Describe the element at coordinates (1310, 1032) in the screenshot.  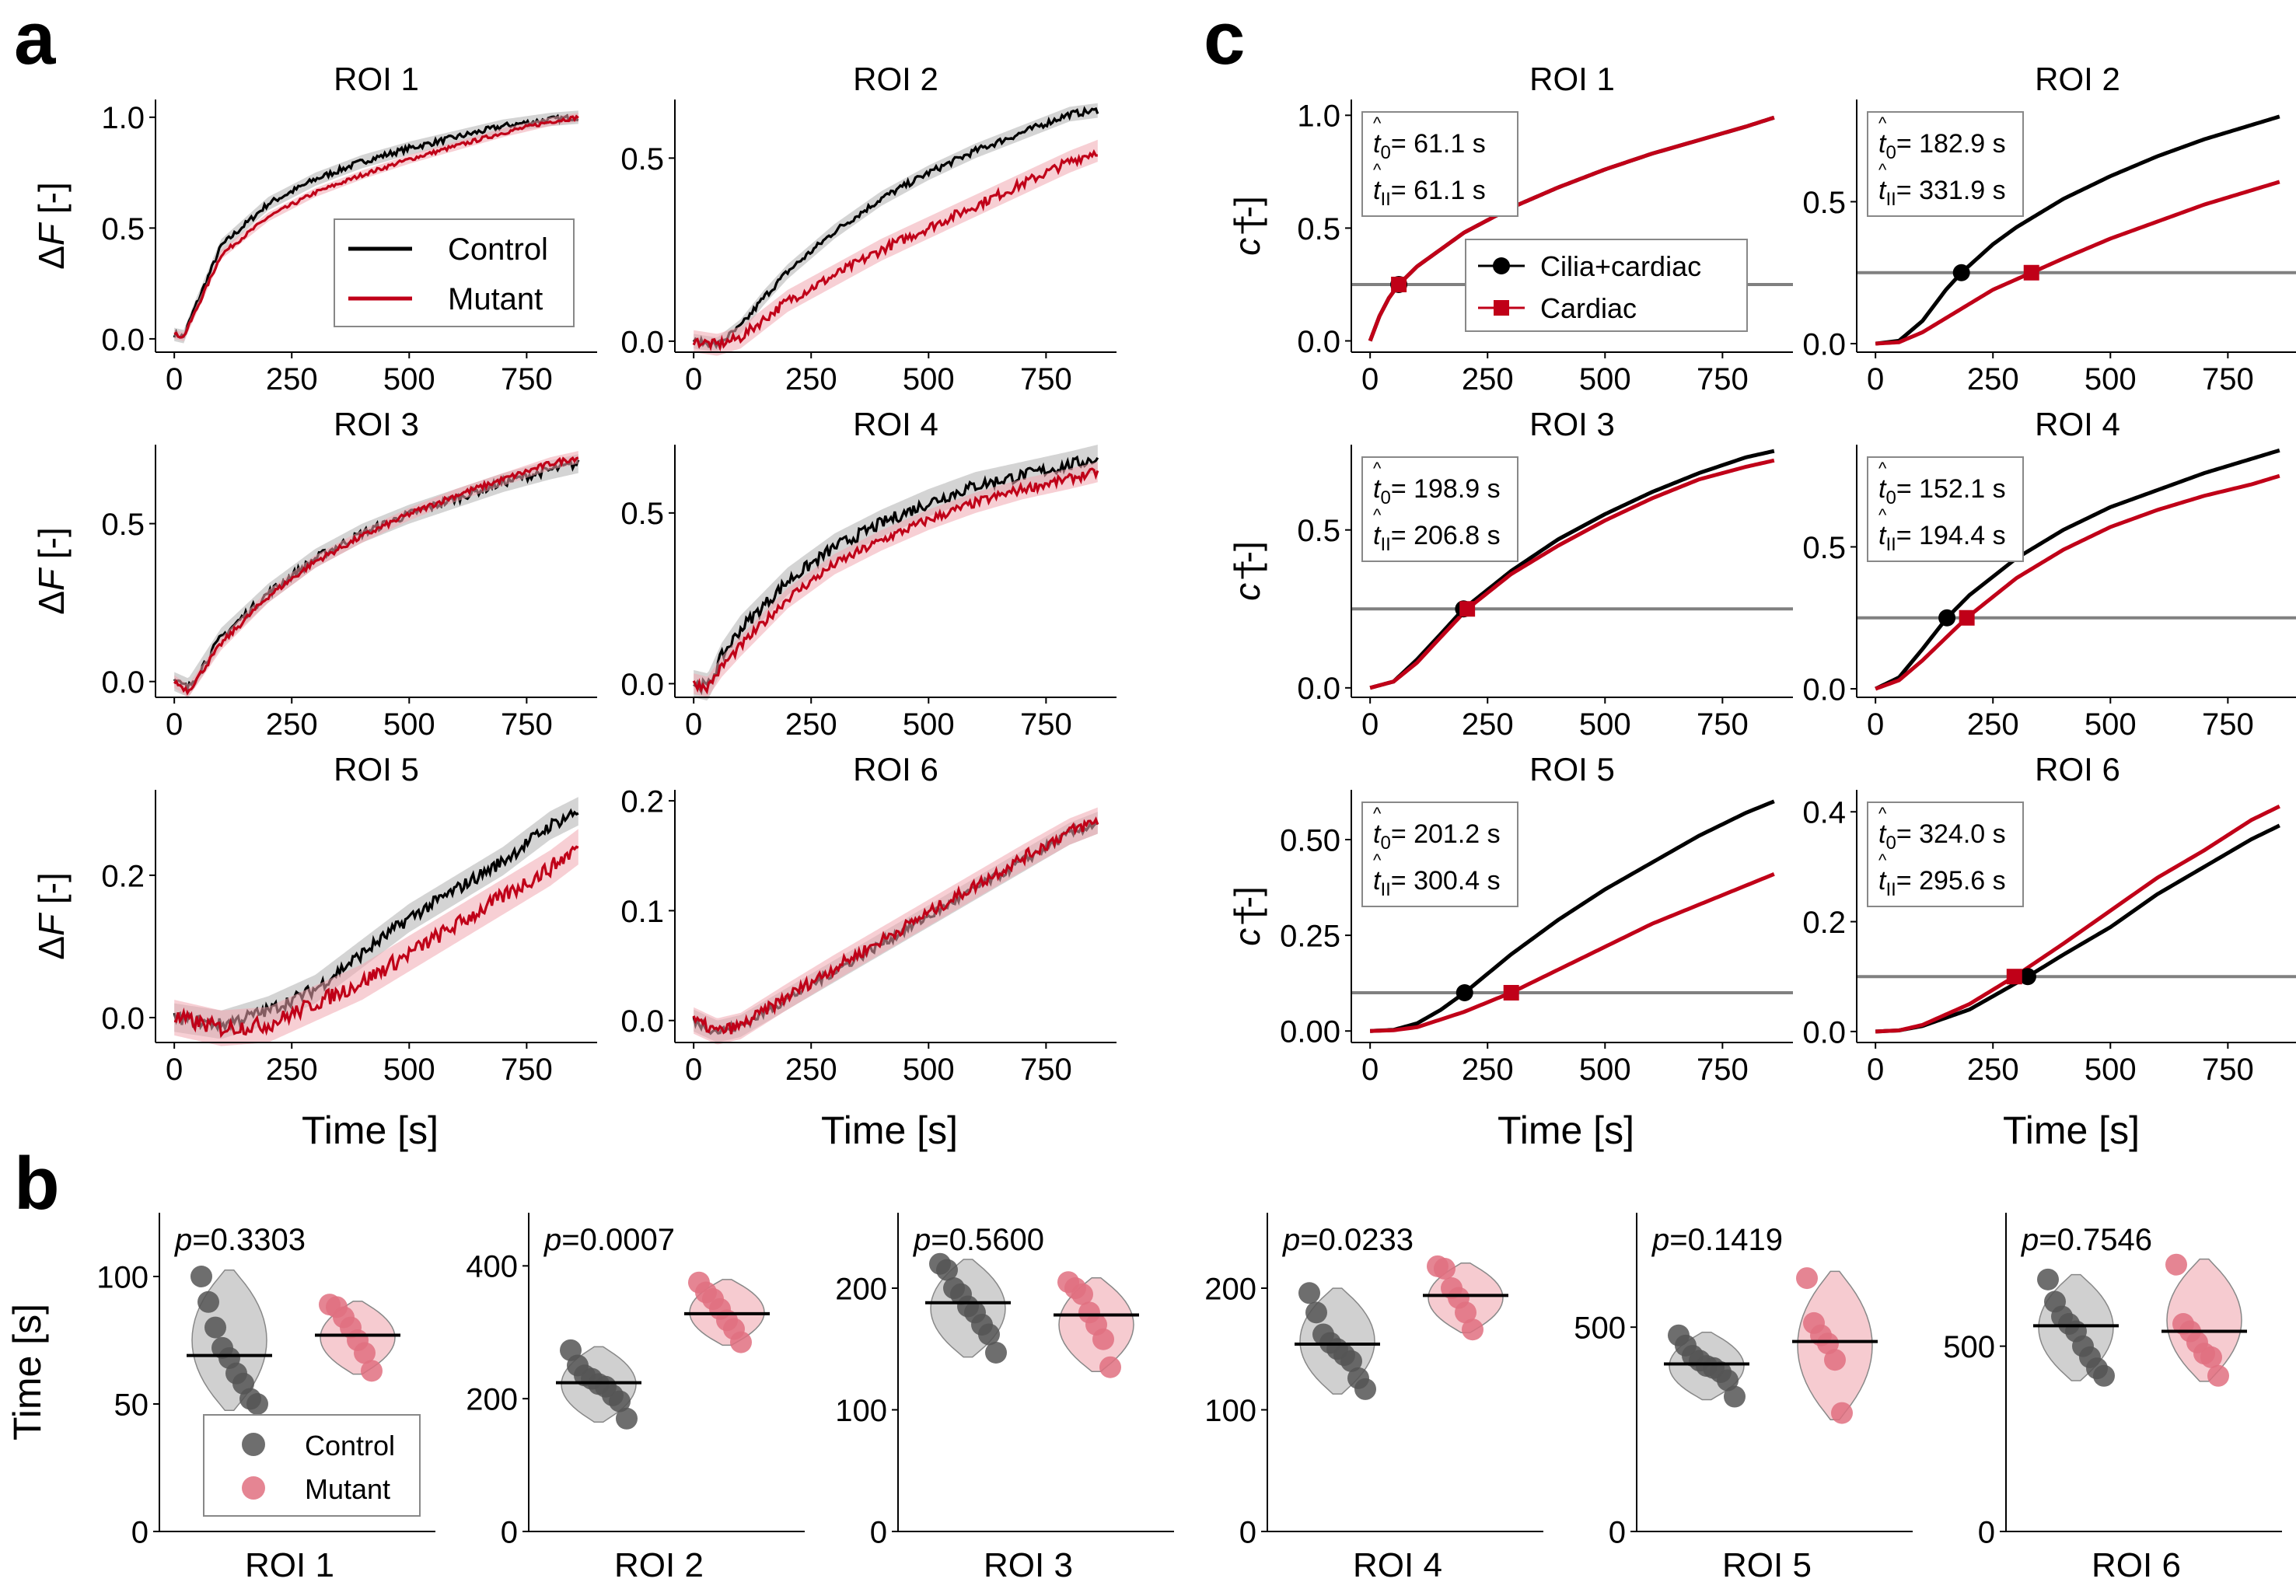
I see `y-tick-label: 0.00` at that location.